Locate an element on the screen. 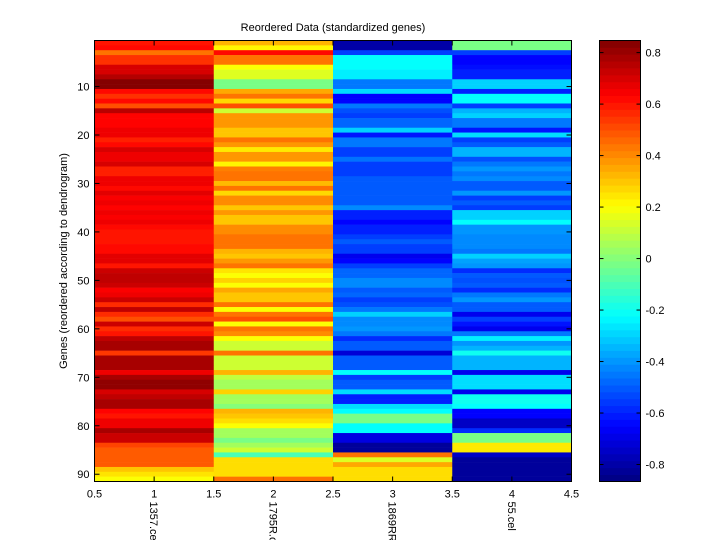  x-tick-label: 4 is located at coordinates (512, 495).